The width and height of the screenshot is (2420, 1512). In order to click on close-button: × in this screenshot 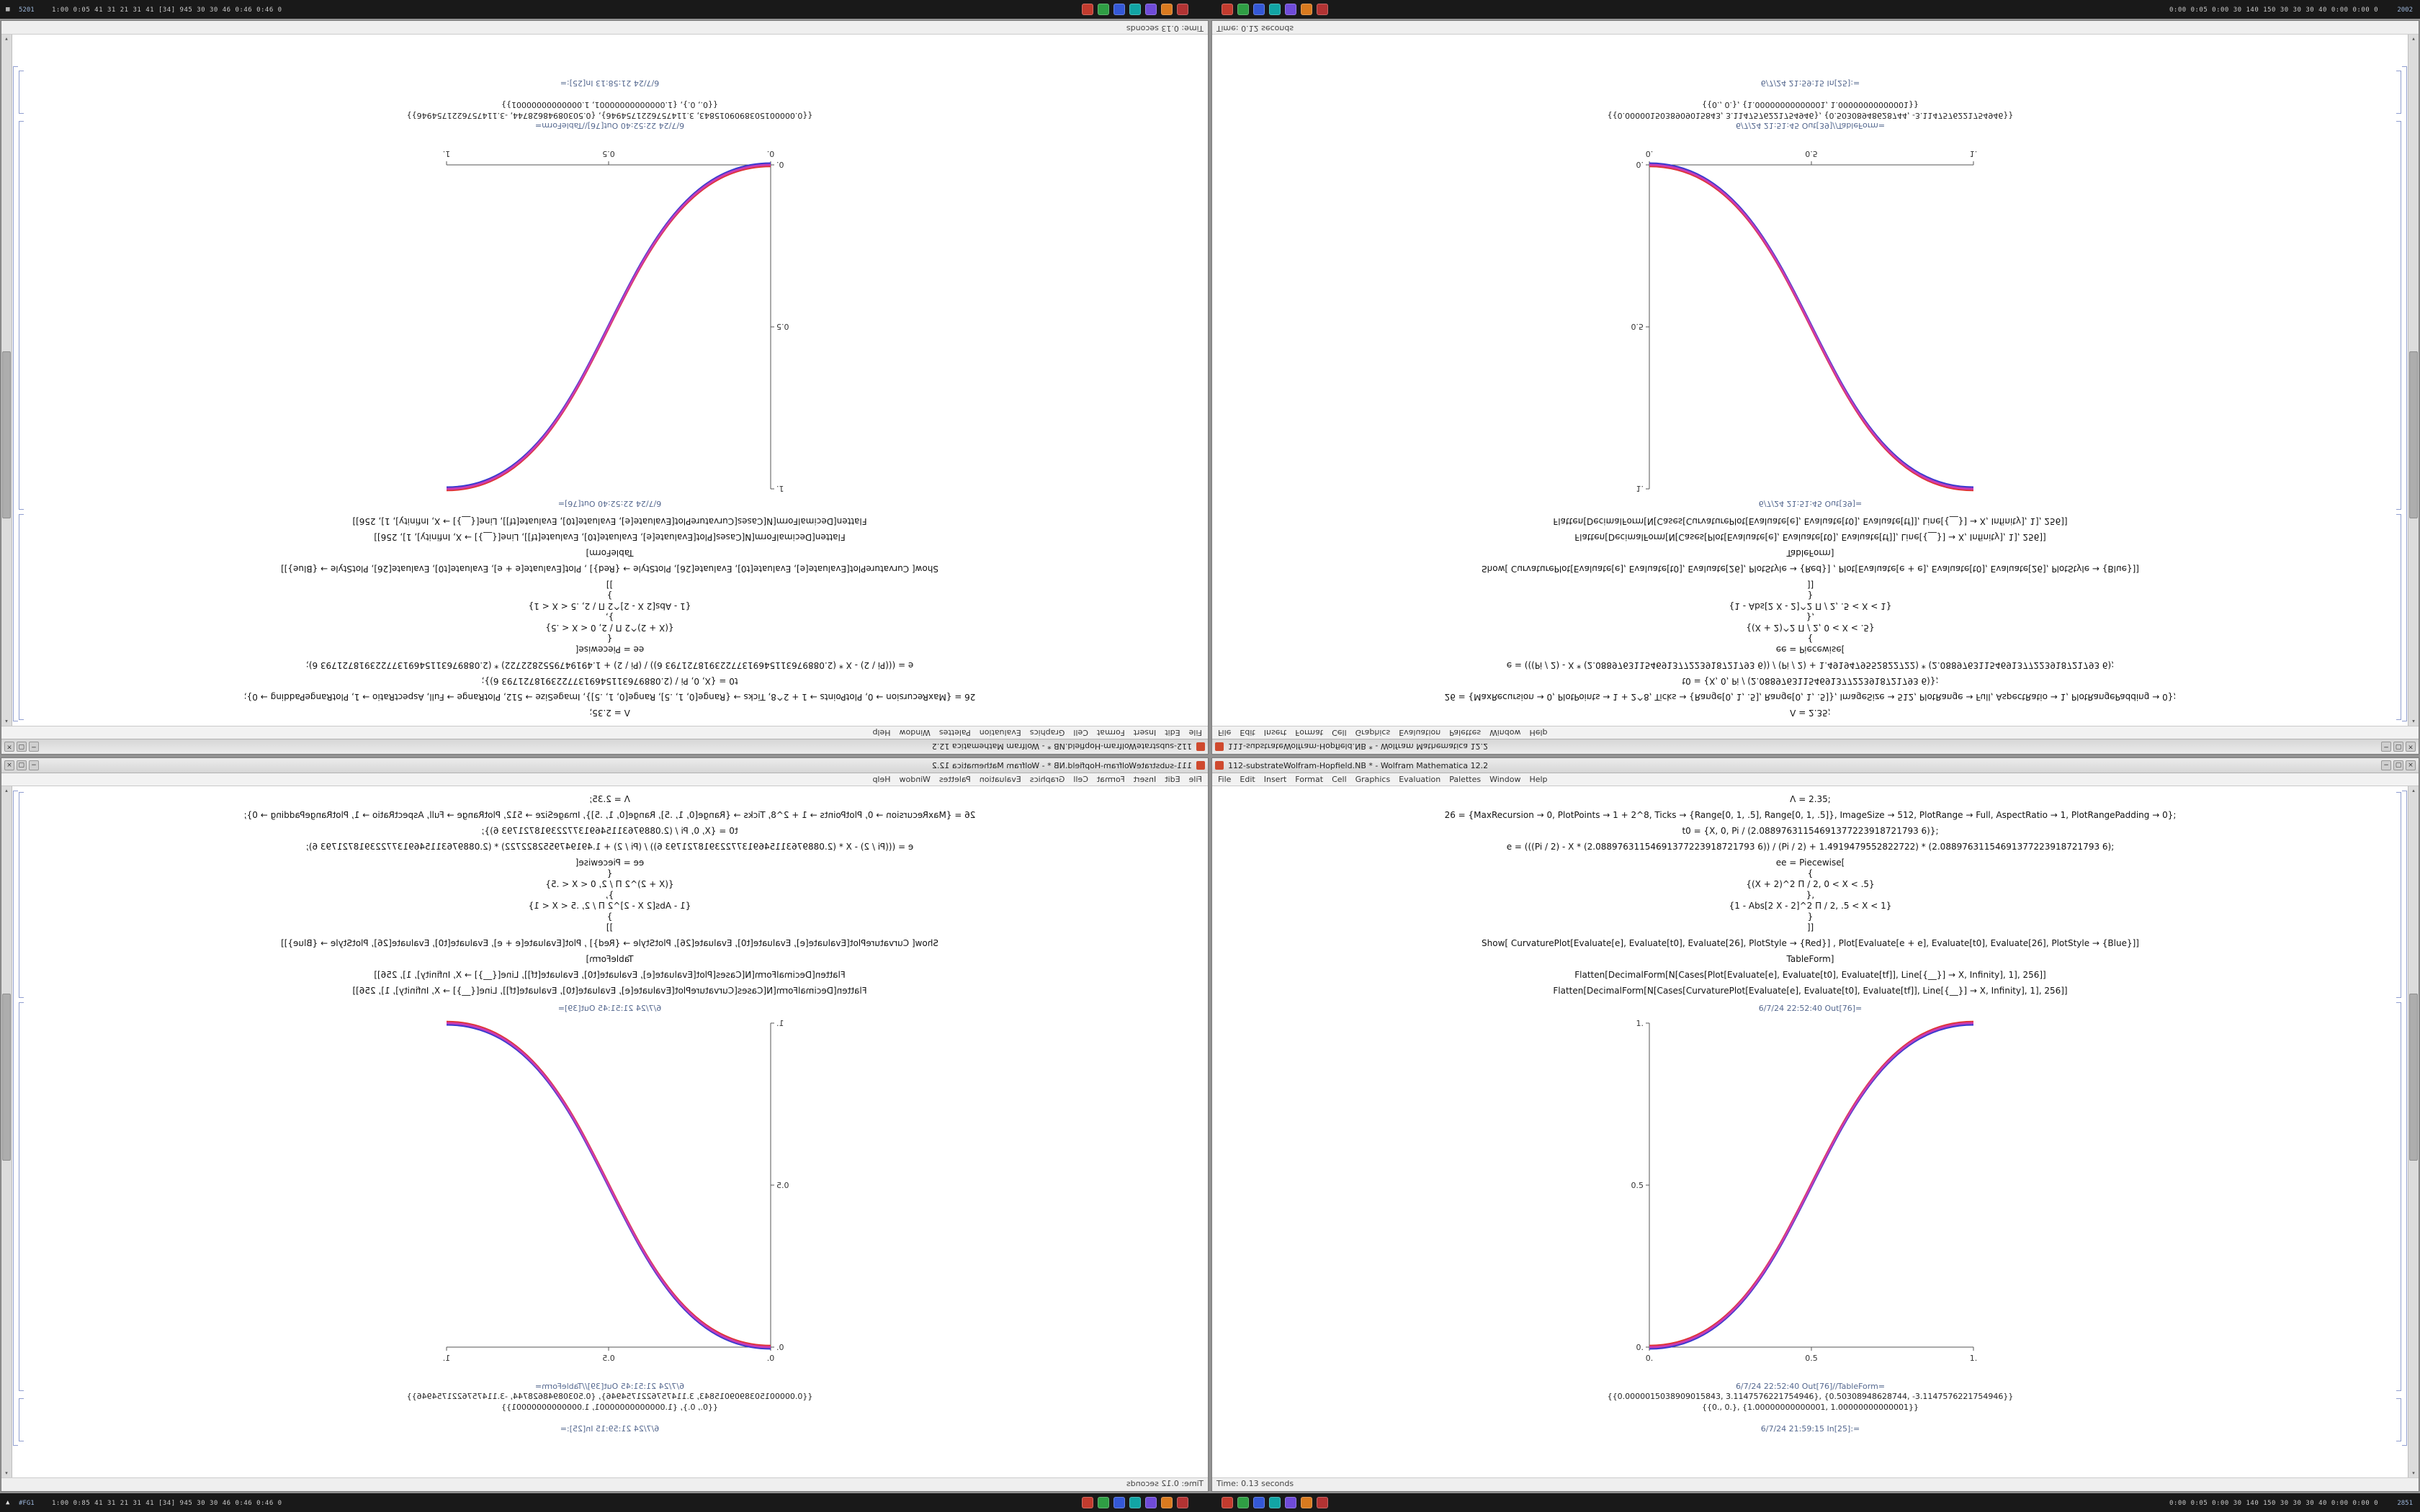, I will do `click(2411, 765)`.